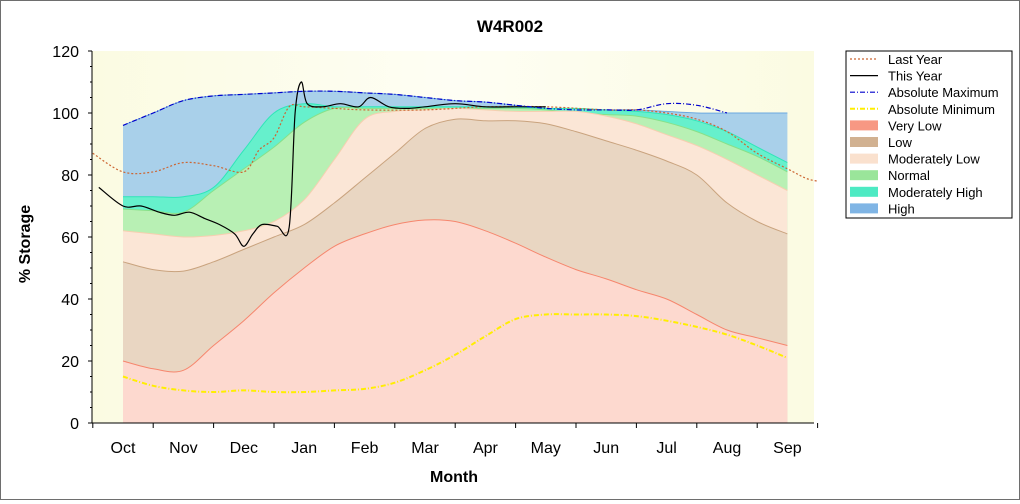  What do you see at coordinates (65, 52) in the screenshot?
I see `y-tick-label: 120` at bounding box center [65, 52].